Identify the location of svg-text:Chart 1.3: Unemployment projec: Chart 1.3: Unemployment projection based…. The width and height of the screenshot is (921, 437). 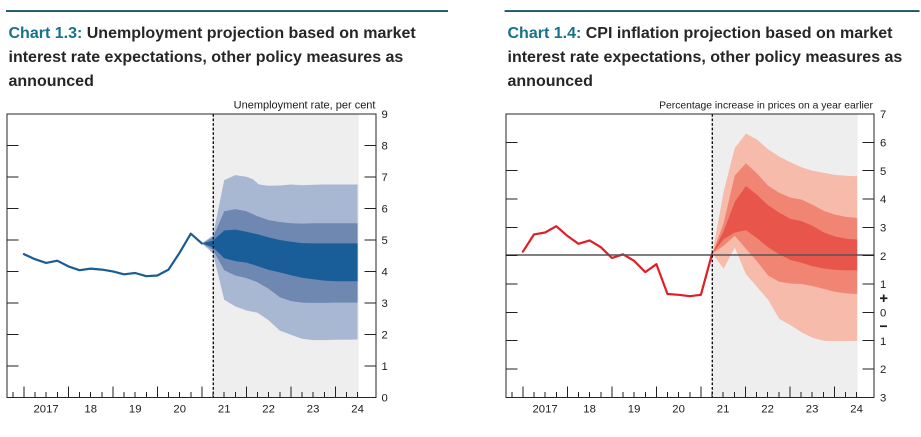
(213, 33).